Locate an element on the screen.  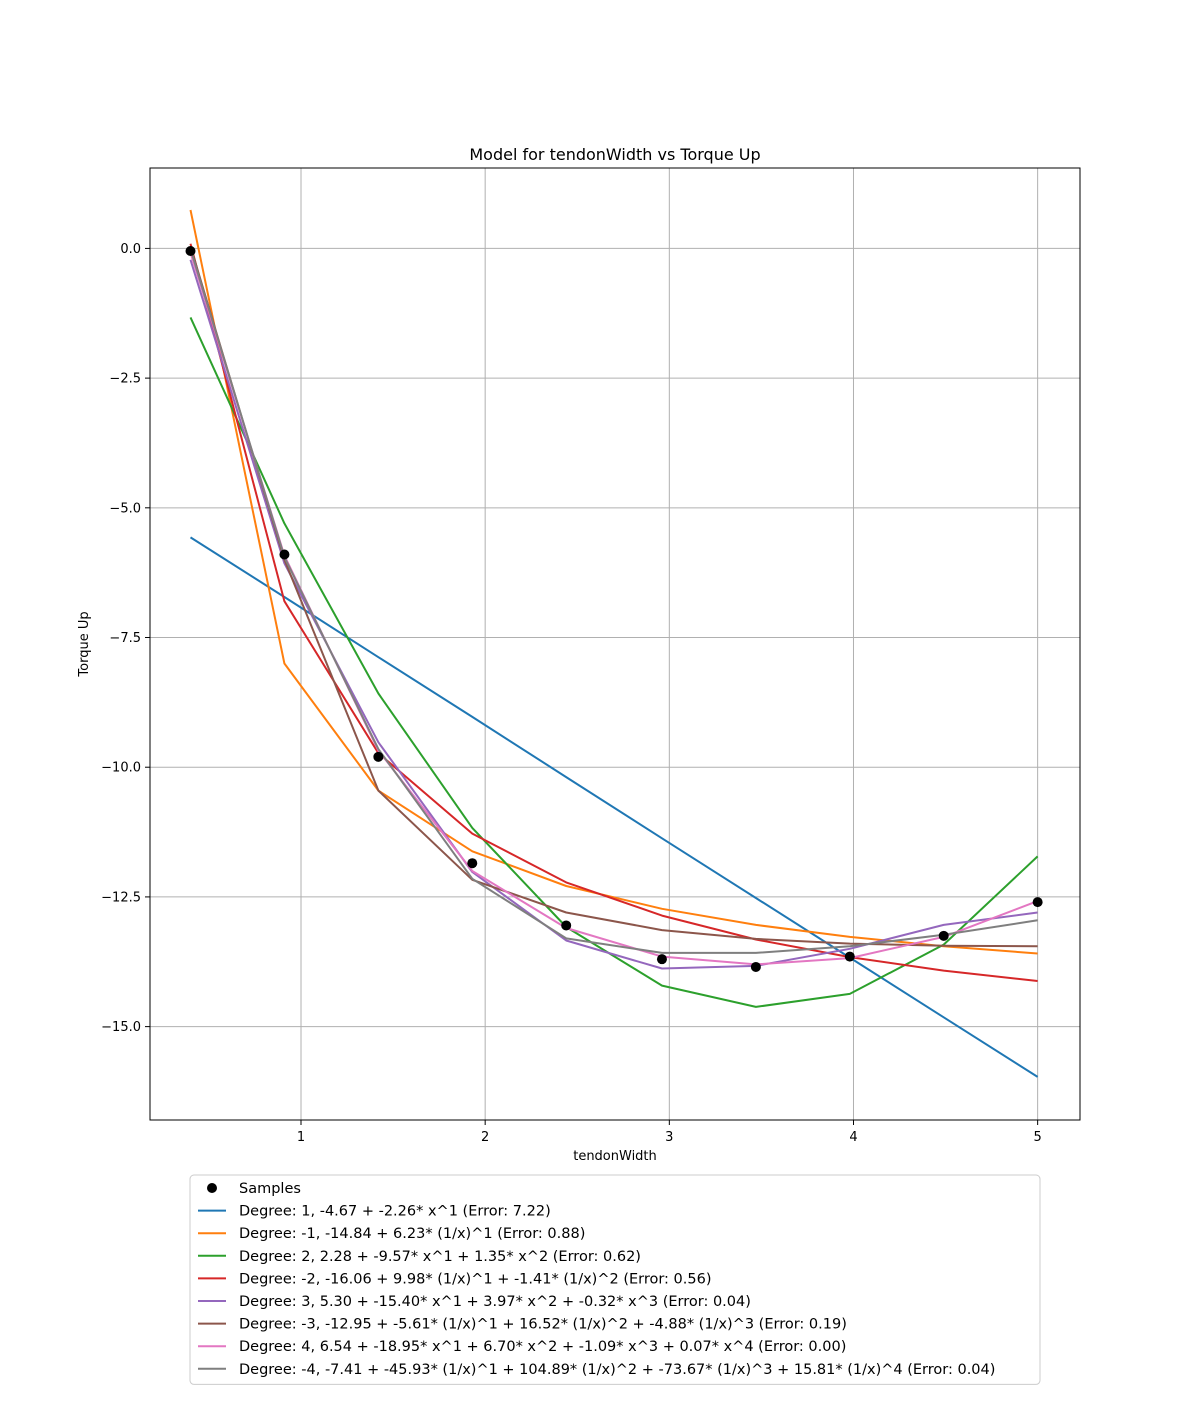
x-axis-label: tendonWidth is located at coordinates (615, 1156).